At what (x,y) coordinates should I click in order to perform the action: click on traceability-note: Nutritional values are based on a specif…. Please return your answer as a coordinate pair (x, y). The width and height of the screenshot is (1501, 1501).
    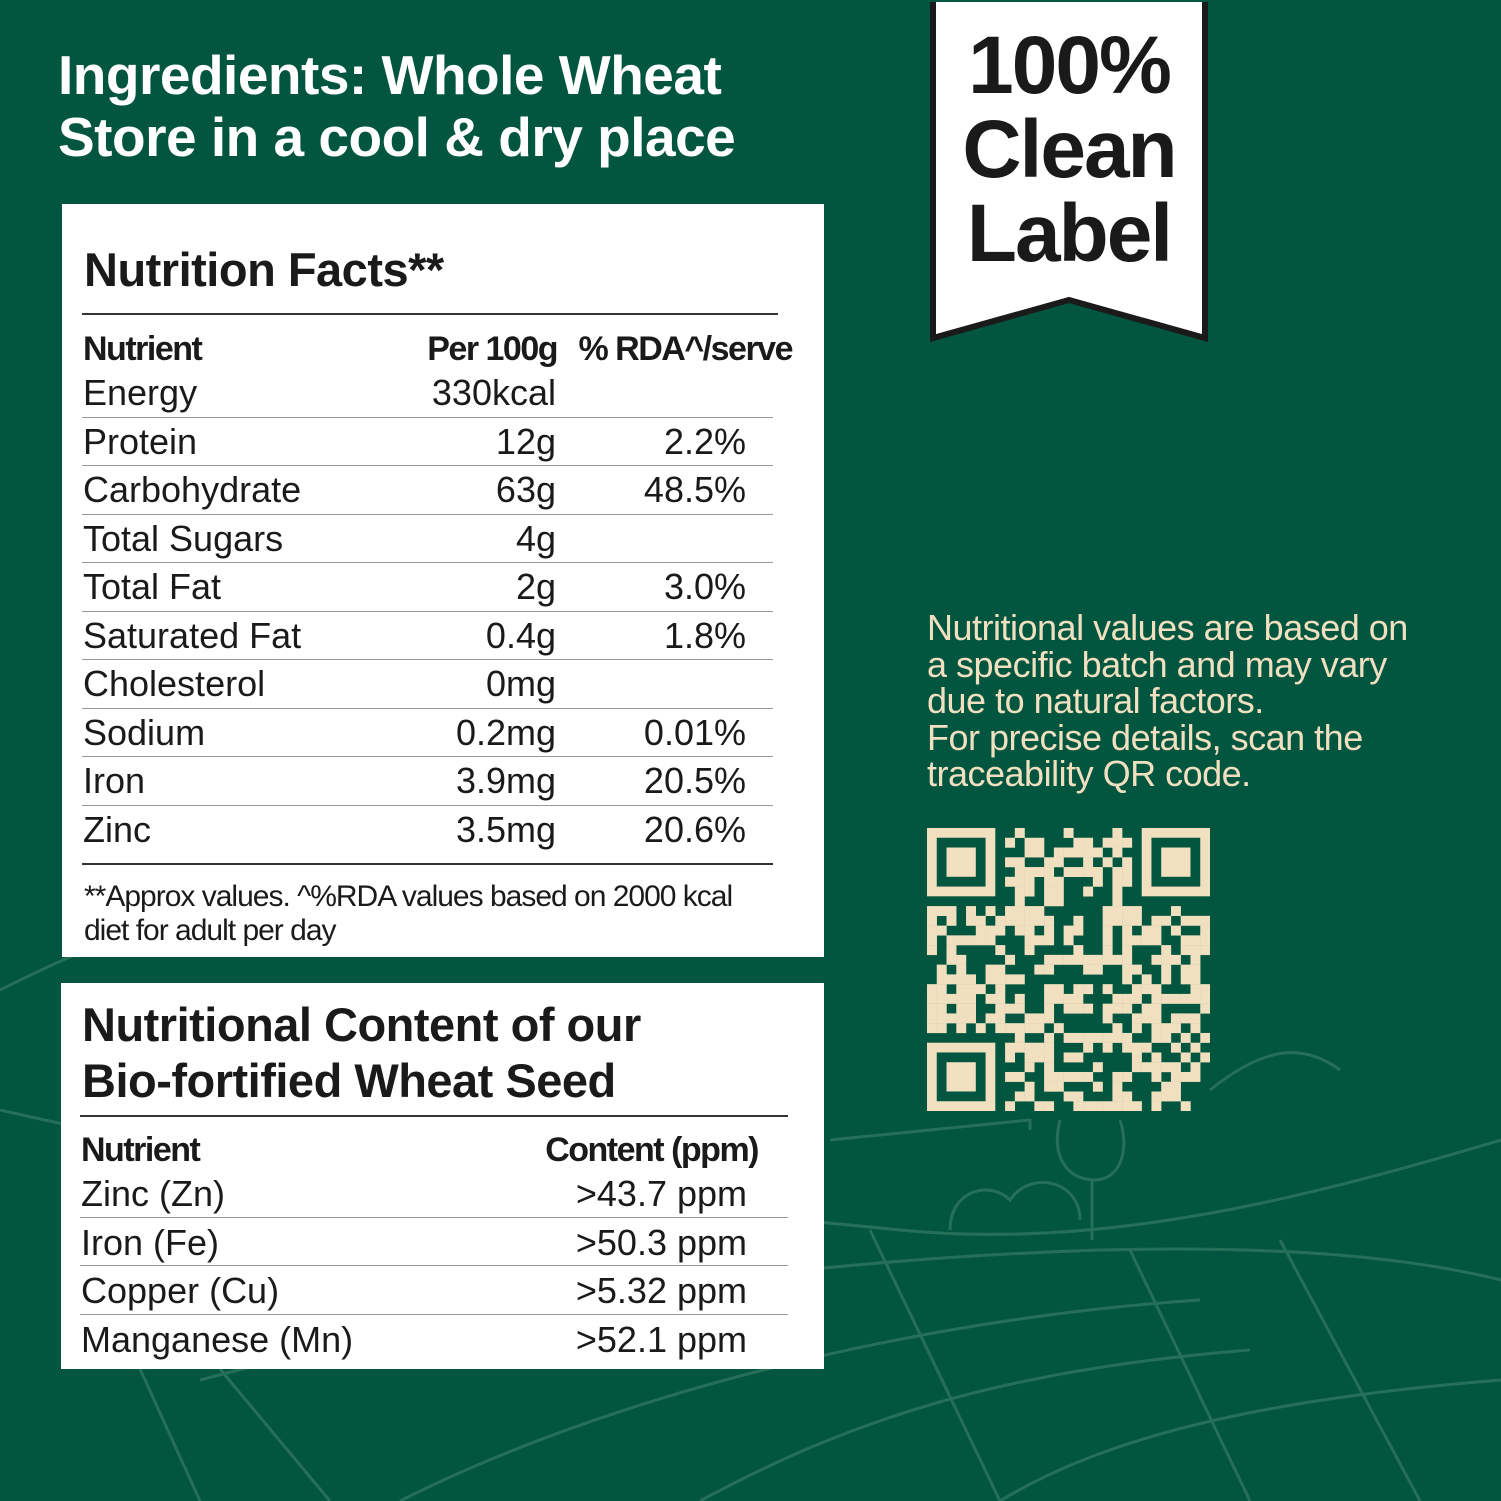
    Looking at the image, I should click on (1197, 700).